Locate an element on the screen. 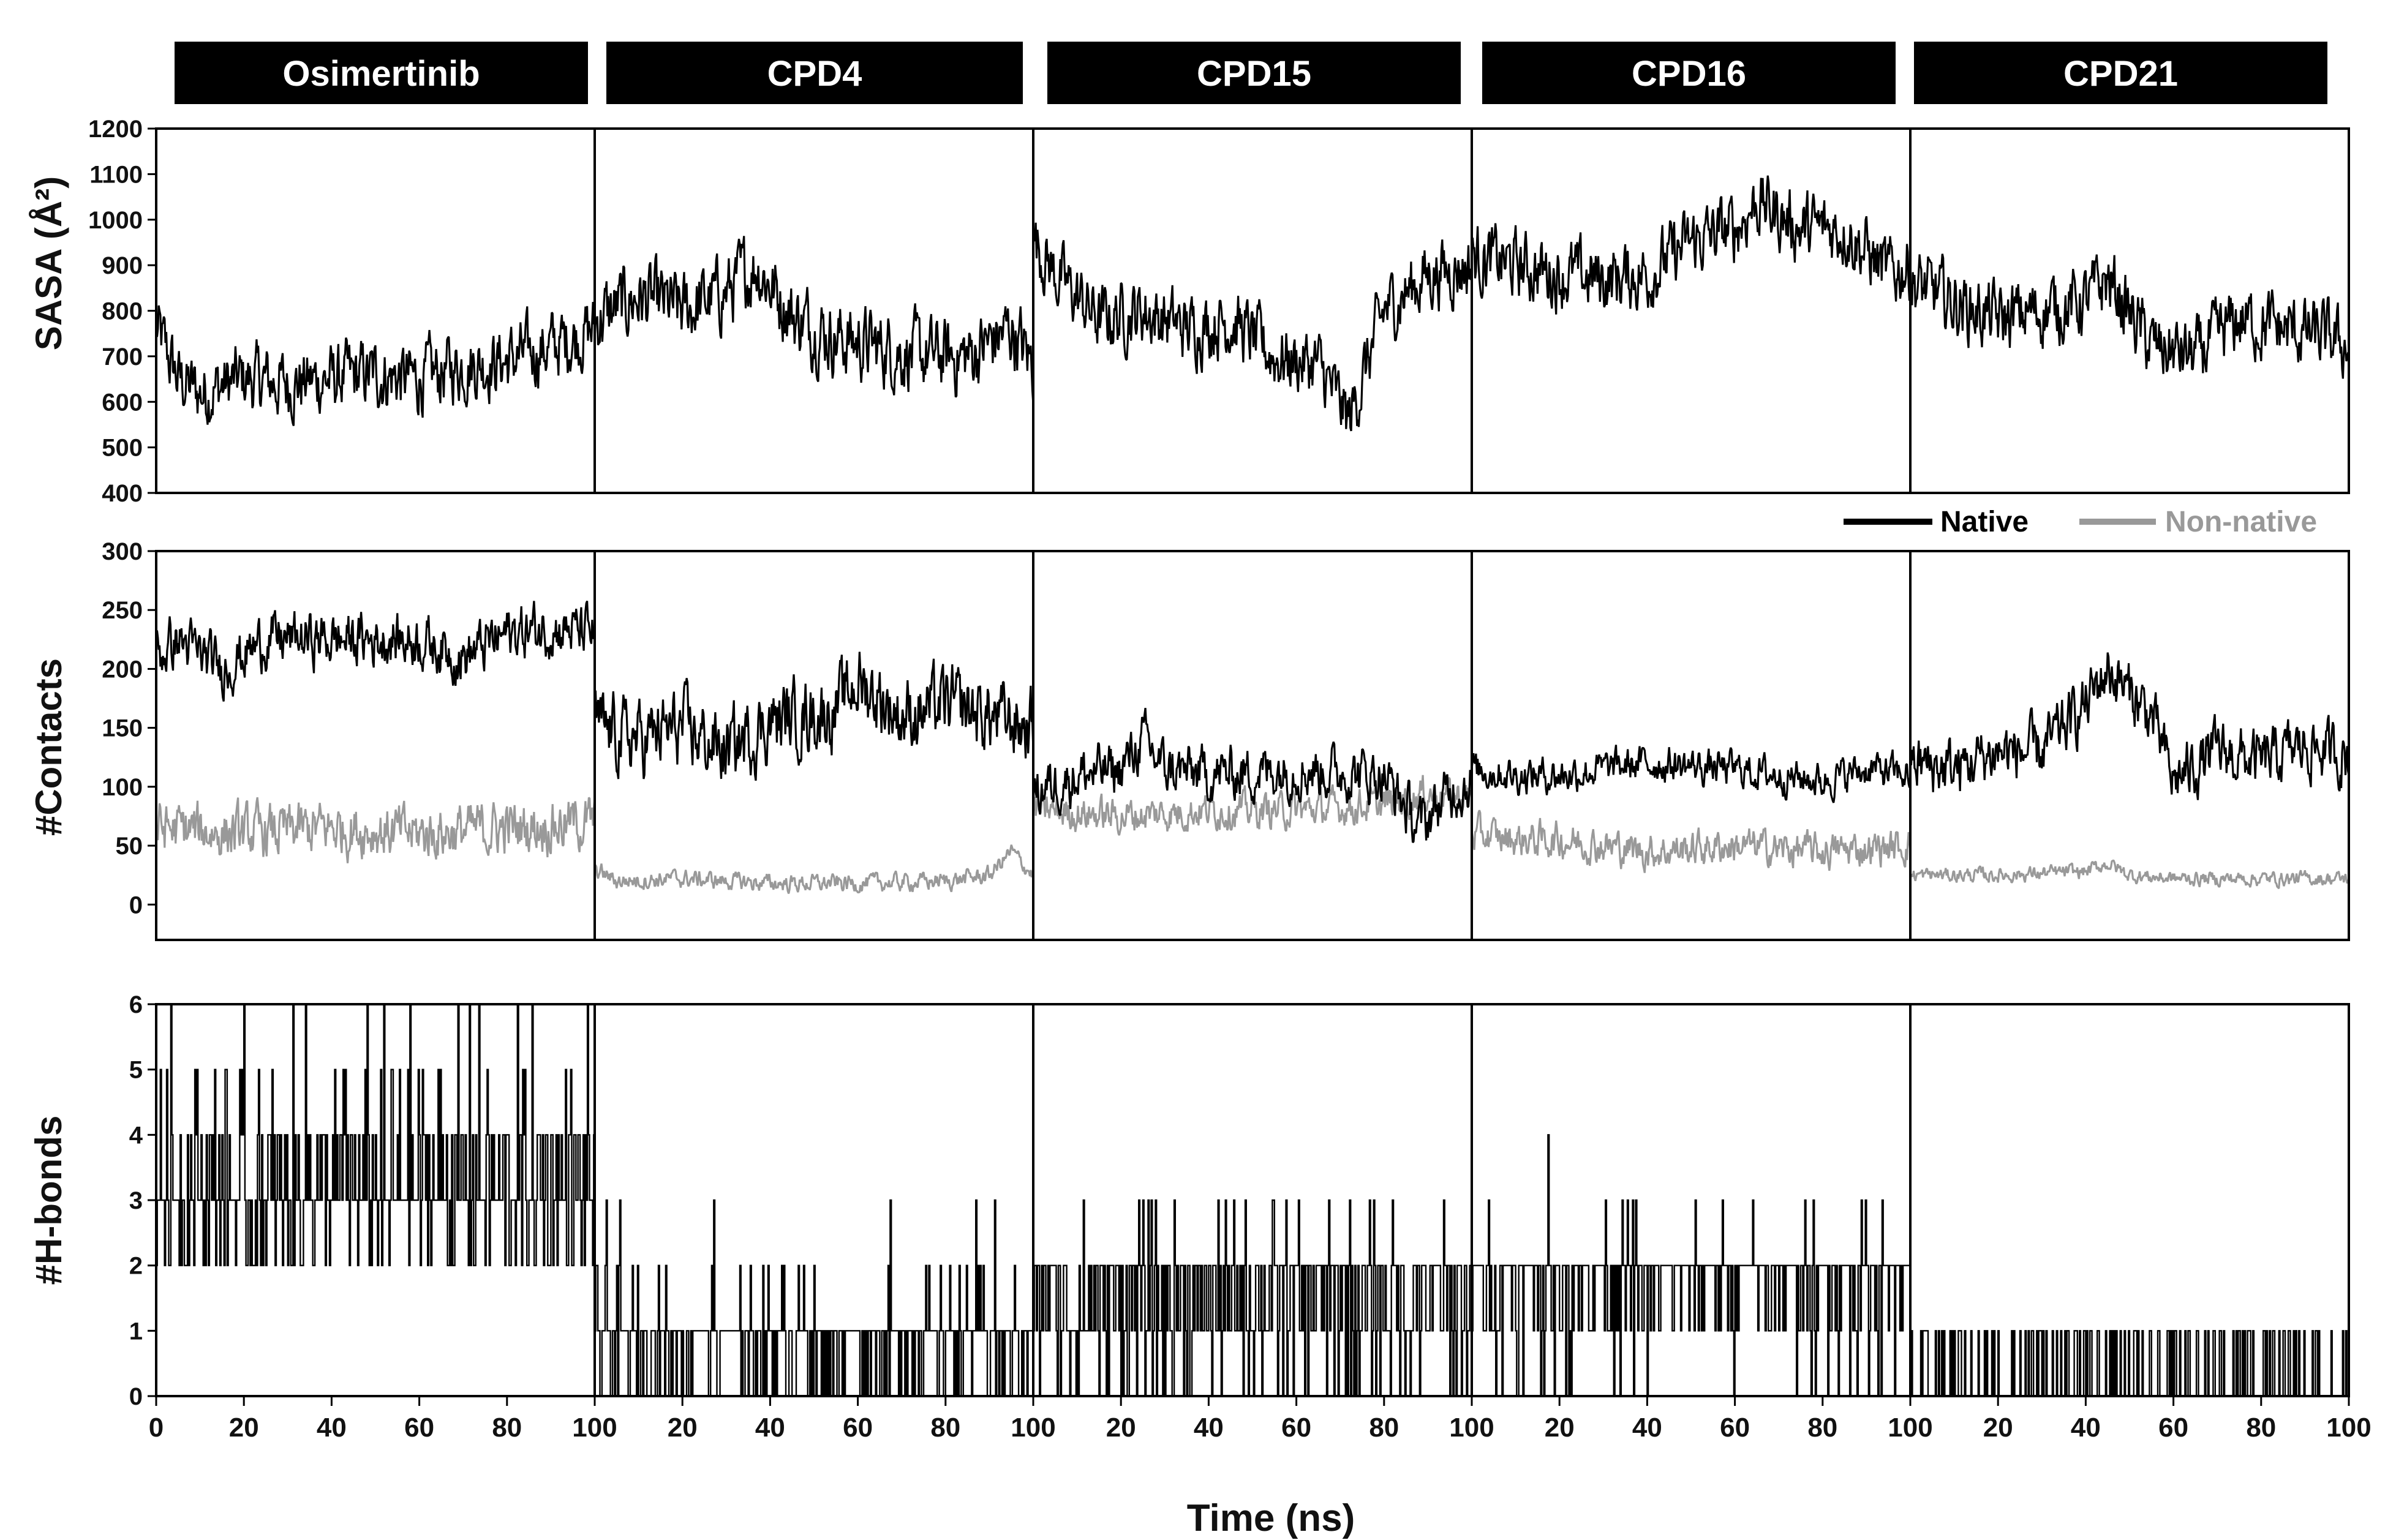 This screenshot has width=2396, height=1540. compound-header-osimertinib is located at coordinates (381, 73).